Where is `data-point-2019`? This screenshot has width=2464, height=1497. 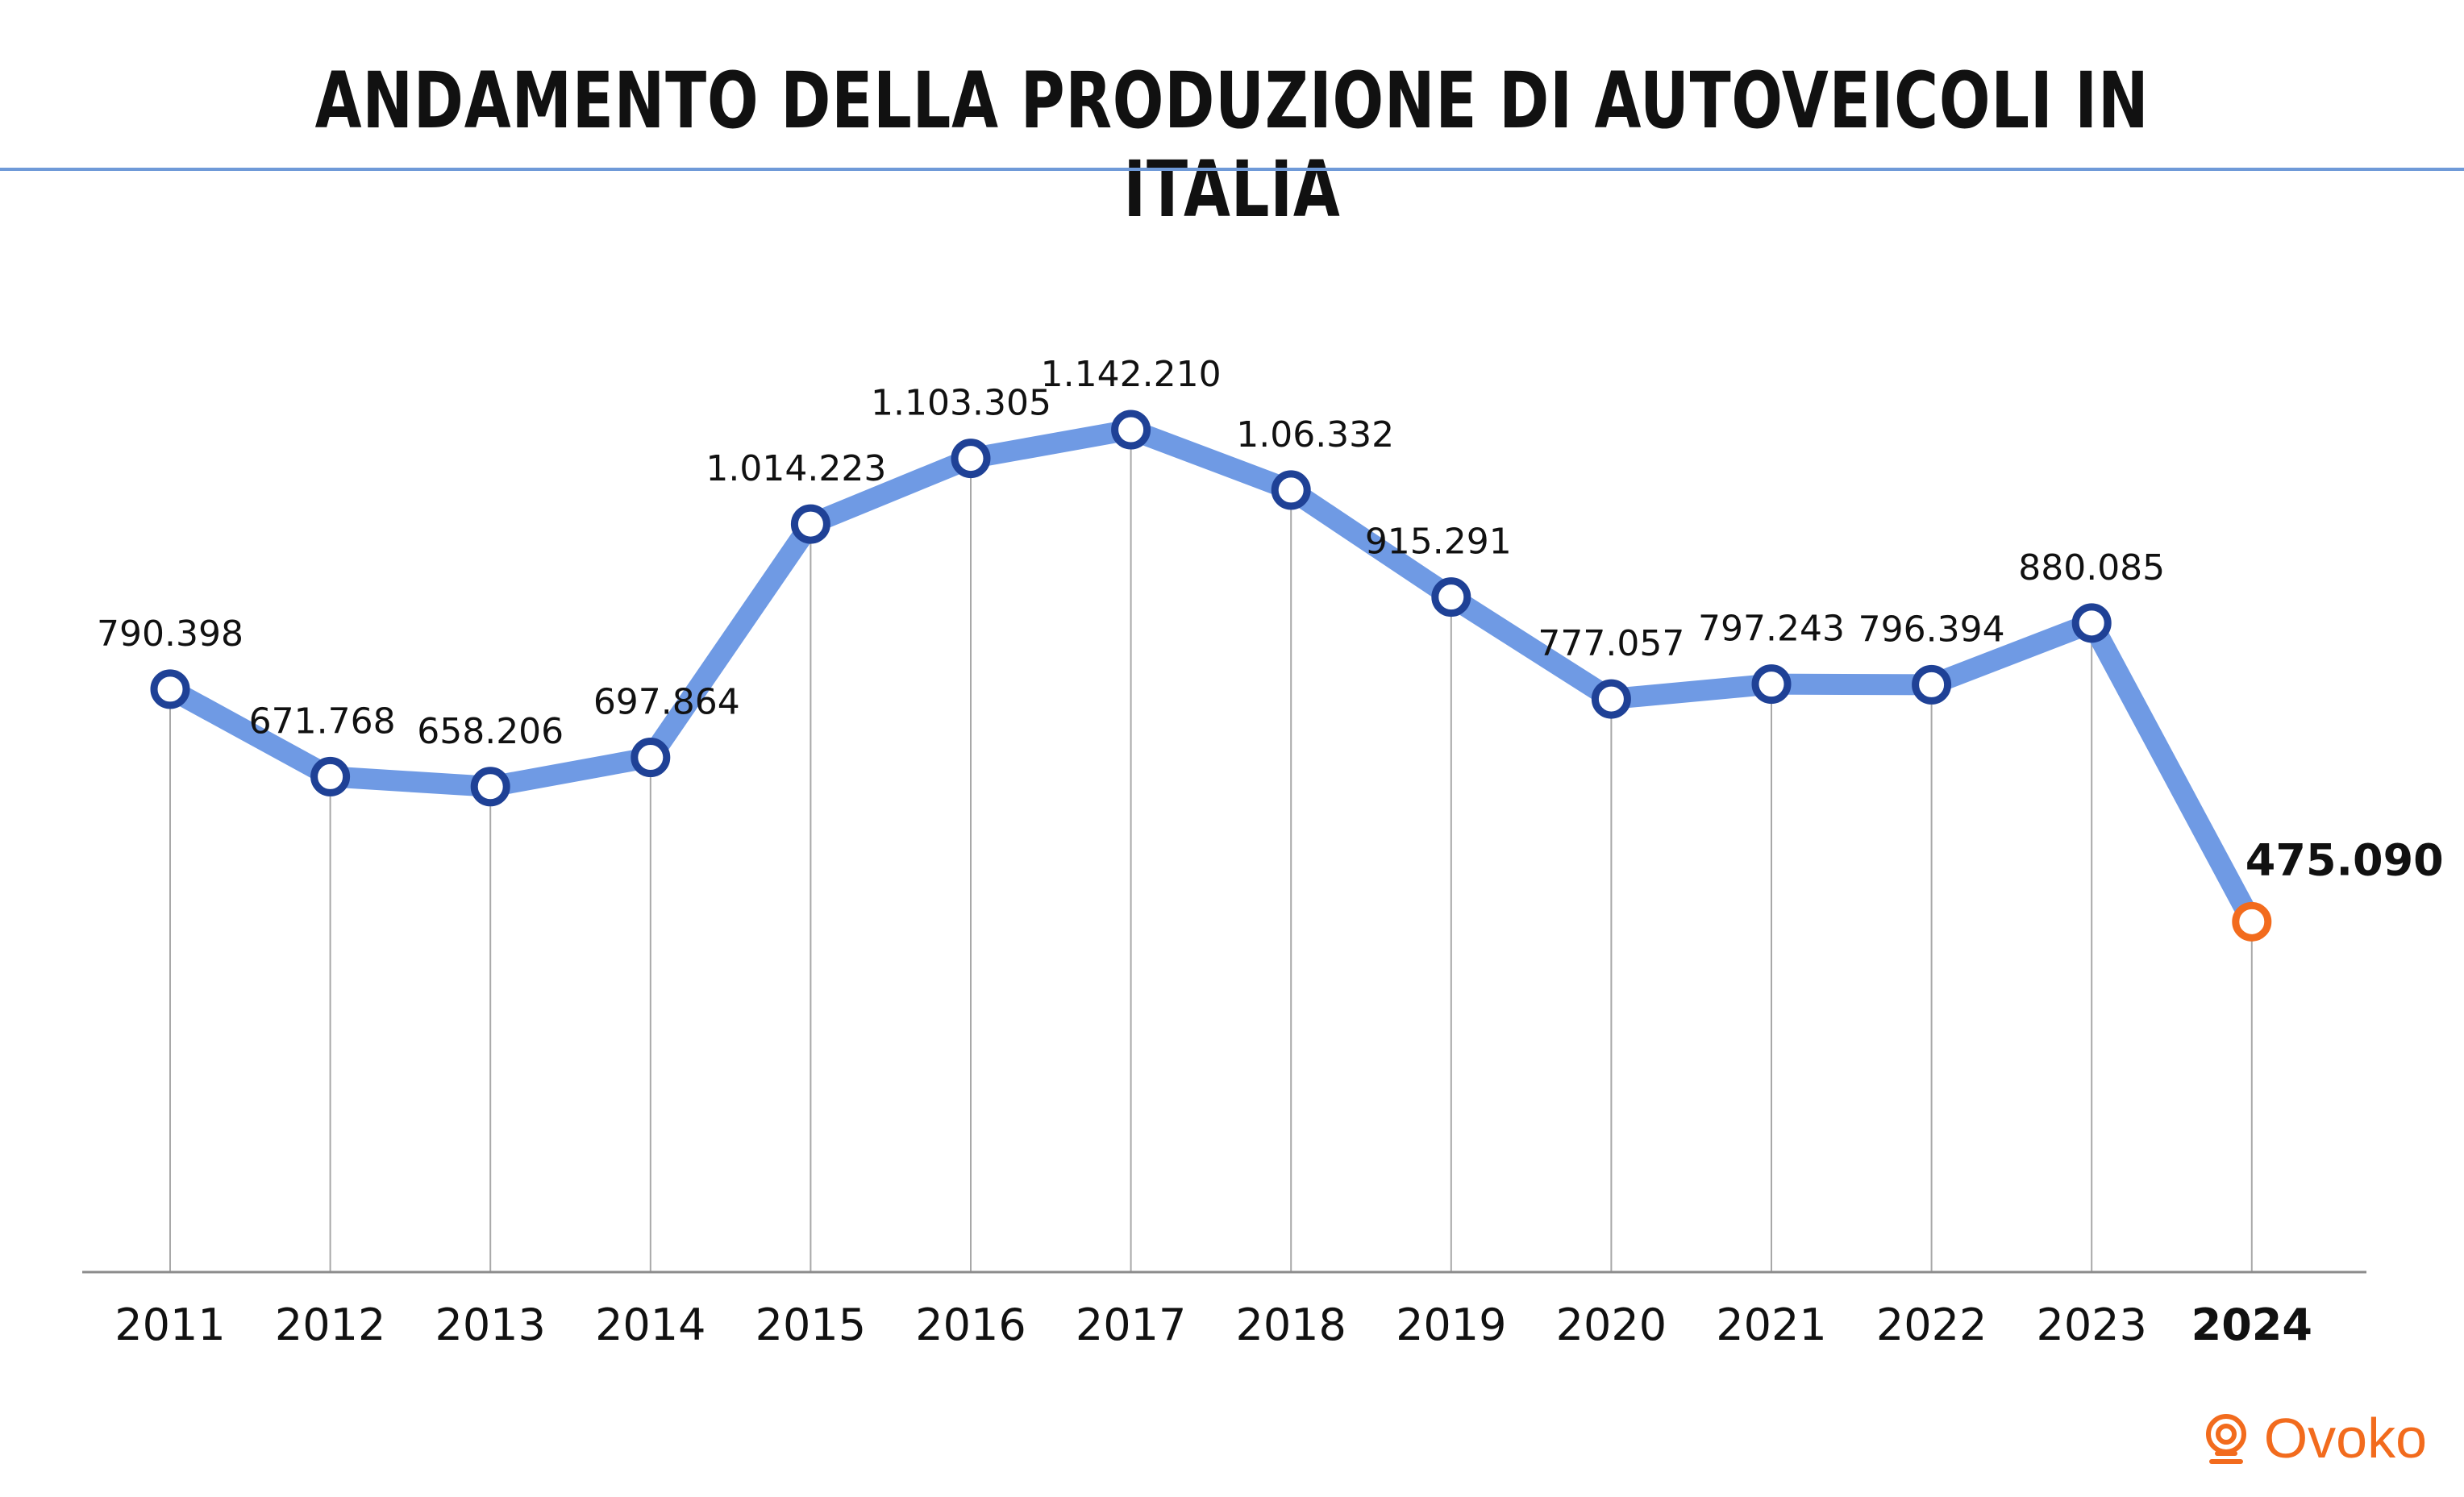
data-point-2019 is located at coordinates (1451, 597).